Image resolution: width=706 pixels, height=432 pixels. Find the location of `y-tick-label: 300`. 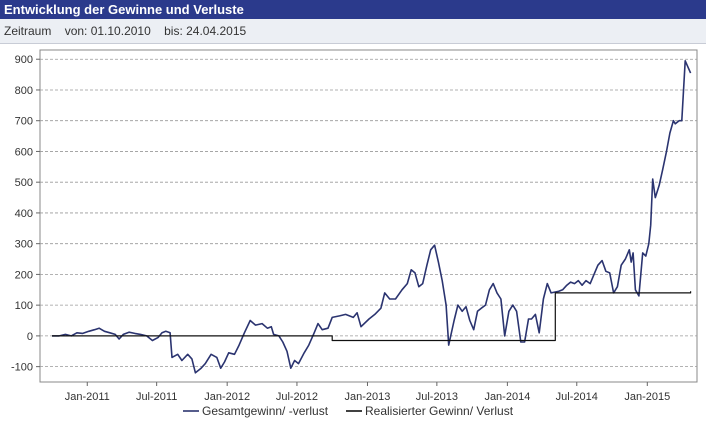

y-tick-label: 300 is located at coordinates (24, 245).